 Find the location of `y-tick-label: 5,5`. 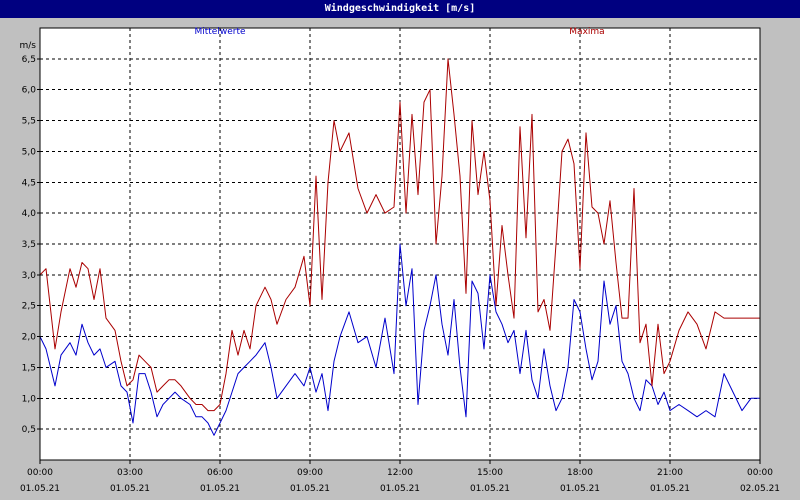

y-tick-label: 5,5 is located at coordinates (29, 122).